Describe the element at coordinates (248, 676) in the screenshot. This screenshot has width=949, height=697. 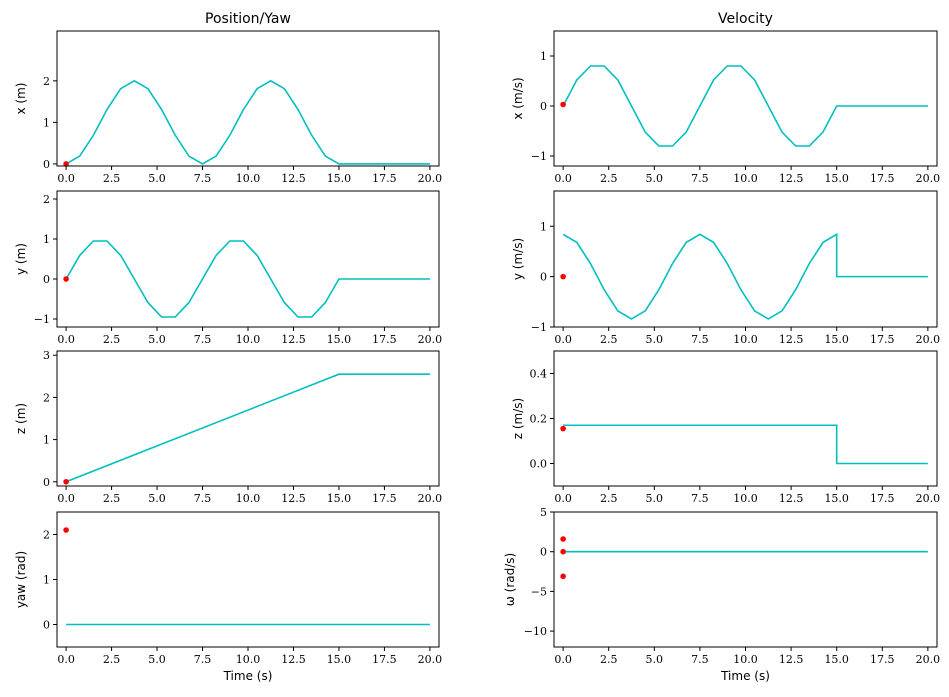
I see `x-axis-label: Time (s)` at that location.